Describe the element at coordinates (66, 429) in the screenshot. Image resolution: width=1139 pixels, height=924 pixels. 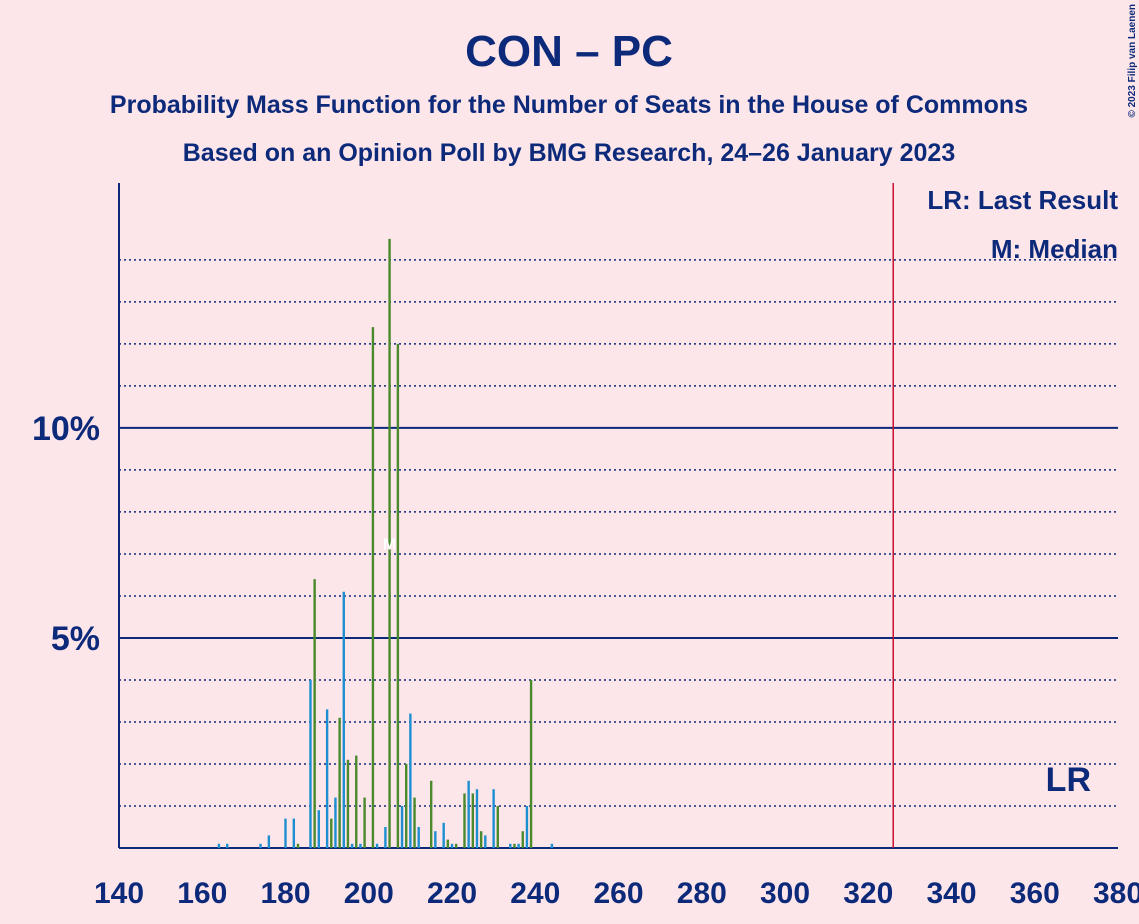
I see `y-tick-label: 10%` at that location.